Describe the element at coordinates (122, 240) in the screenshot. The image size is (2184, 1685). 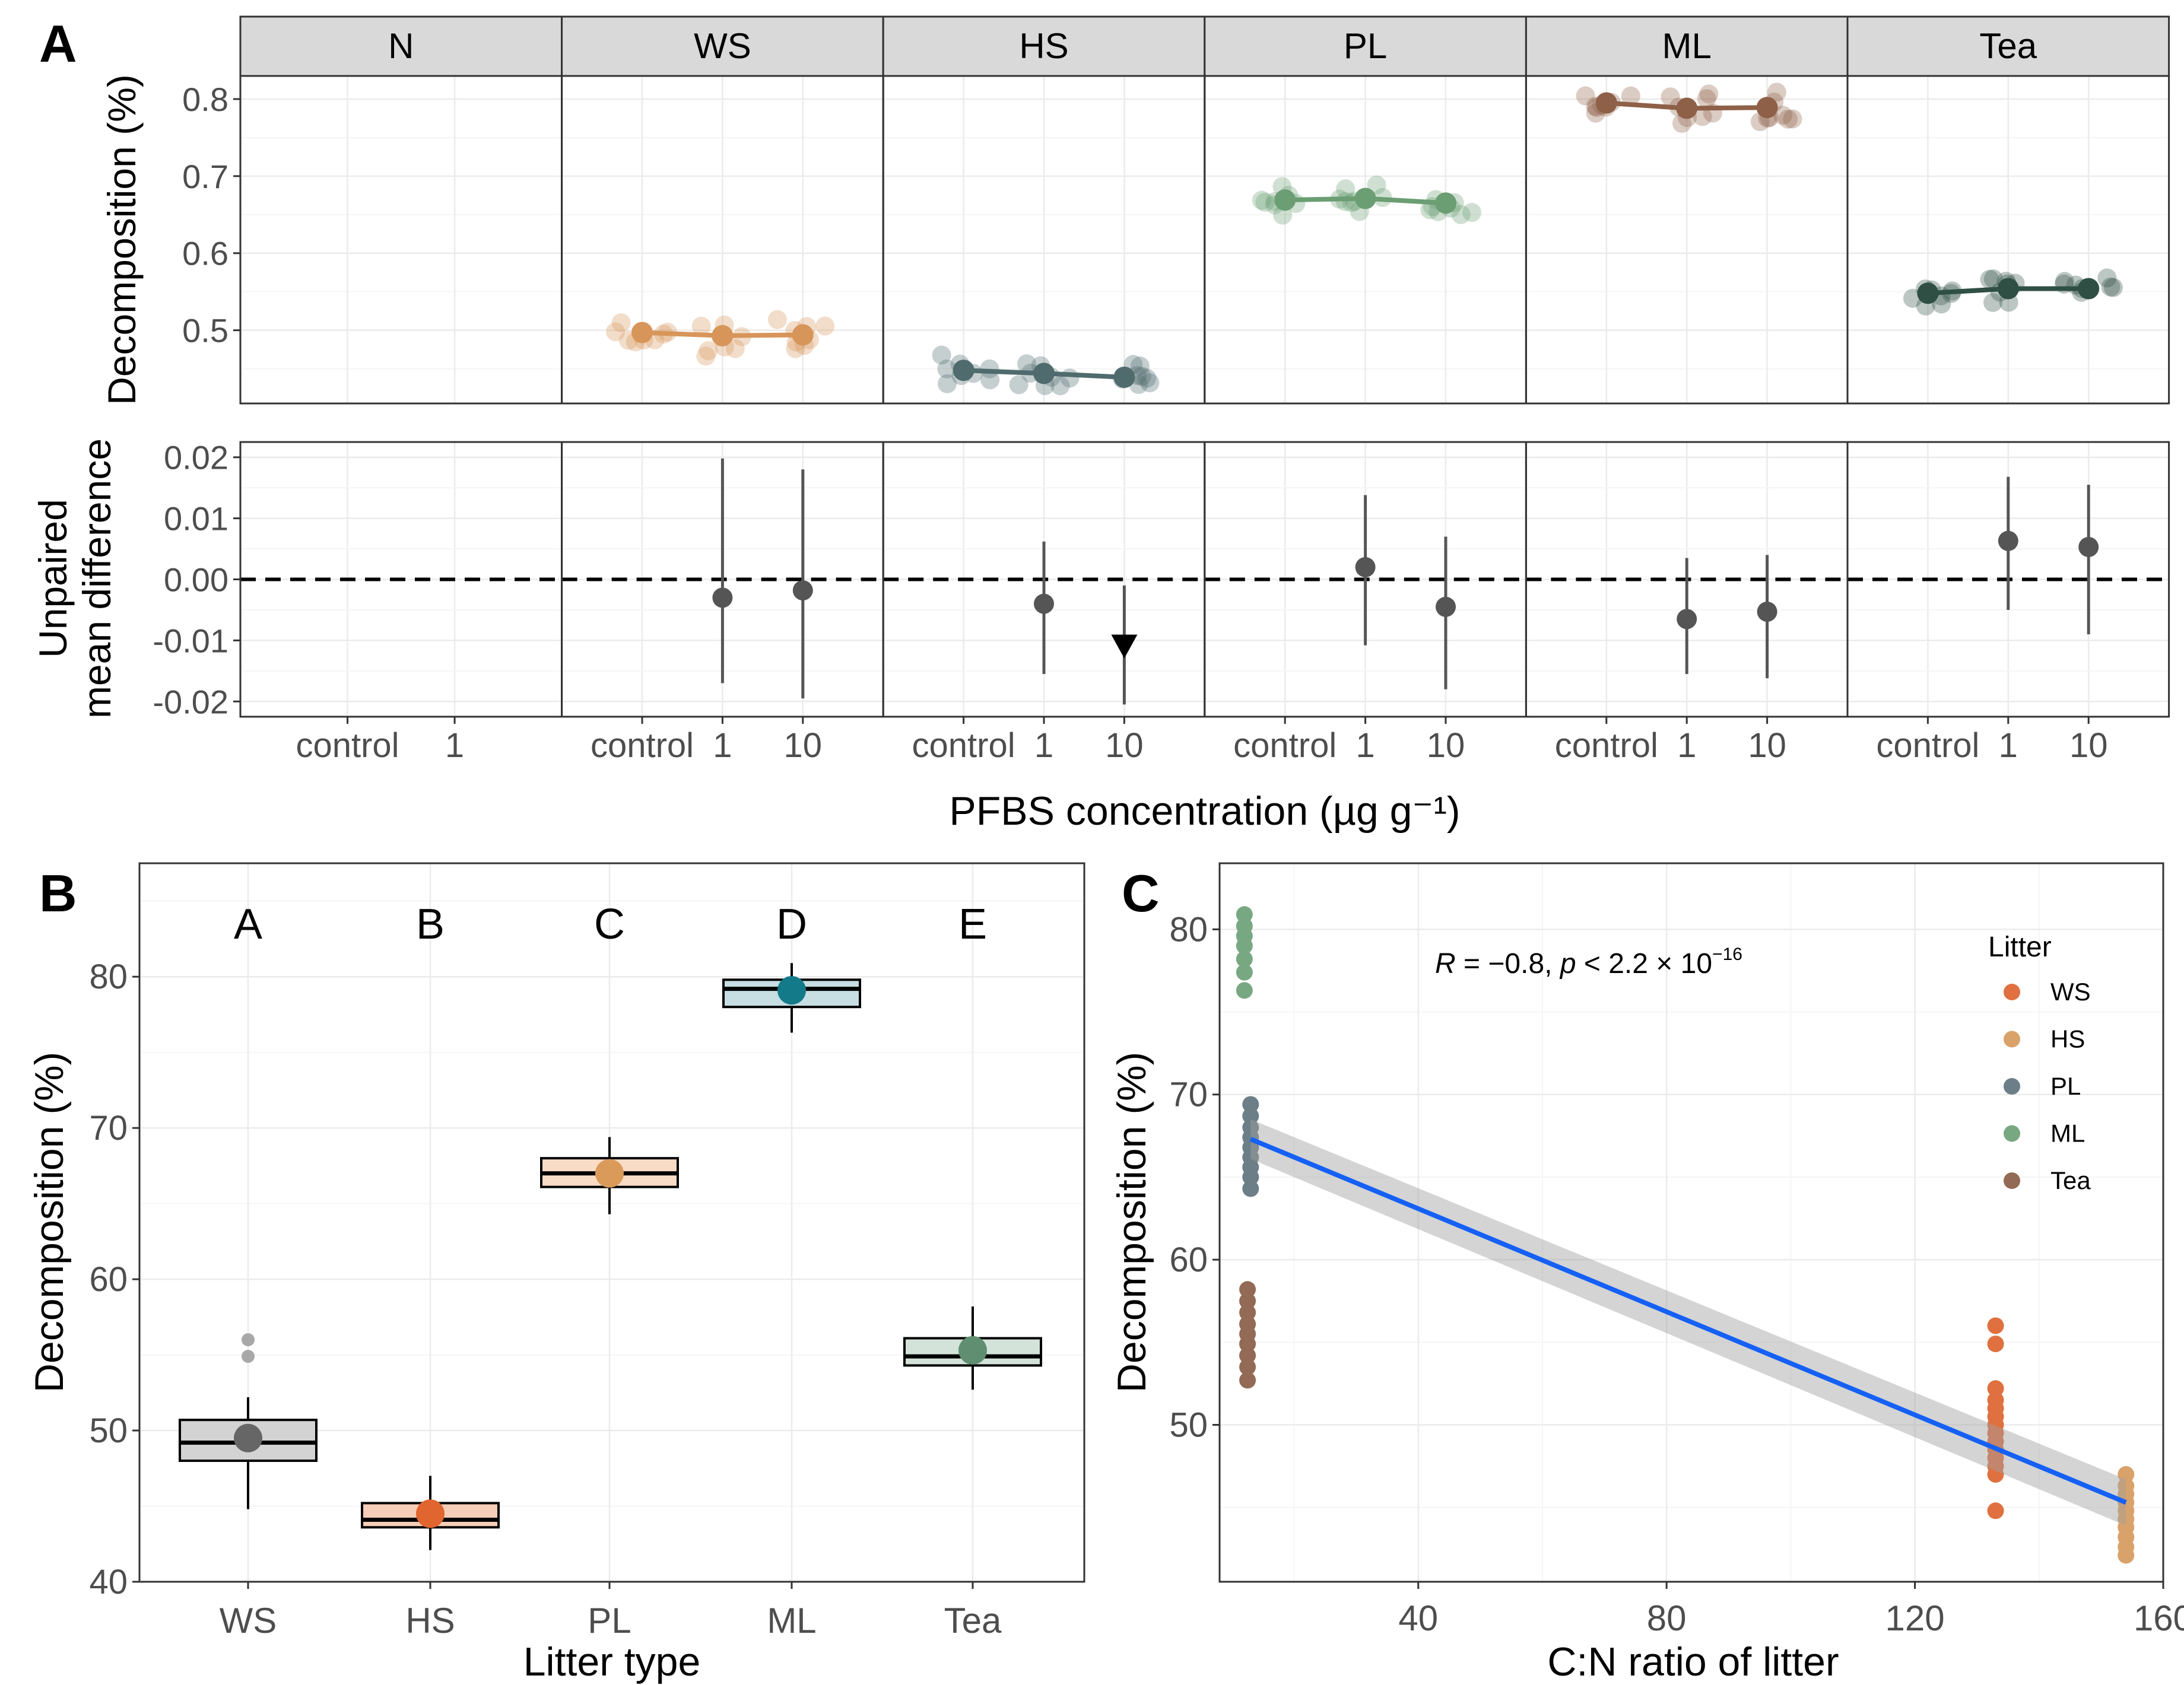
I see `y-axis-title-top: Decomposition (%)` at that location.